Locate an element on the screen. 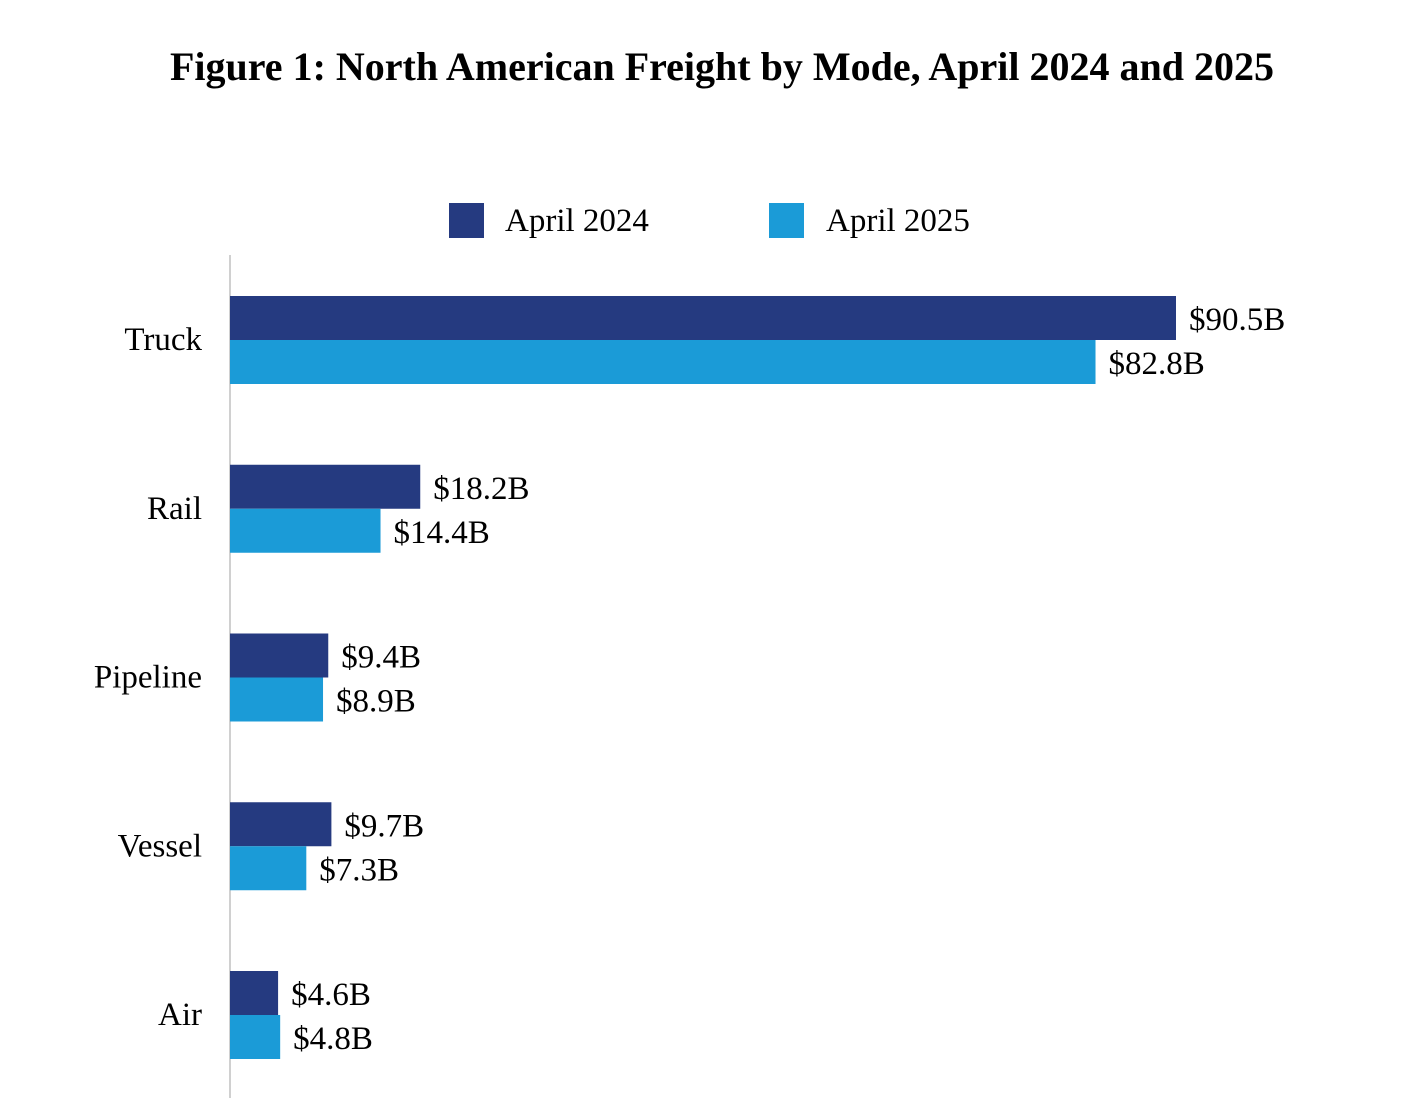 The height and width of the screenshot is (1119, 1428). category-label-air: Air is located at coordinates (180, 1015).